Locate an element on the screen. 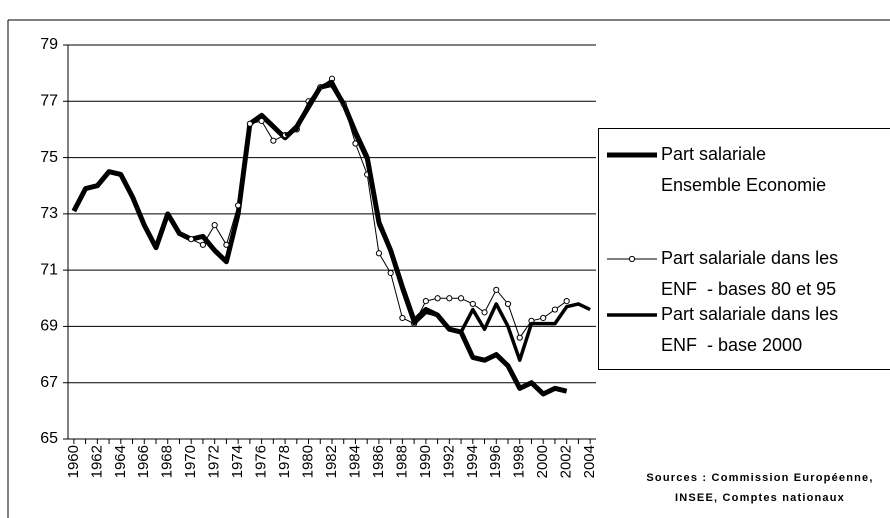 Image resolution: width=890 pixels, height=518 pixels. x-tick-label: 1968 is located at coordinates (167, 461).